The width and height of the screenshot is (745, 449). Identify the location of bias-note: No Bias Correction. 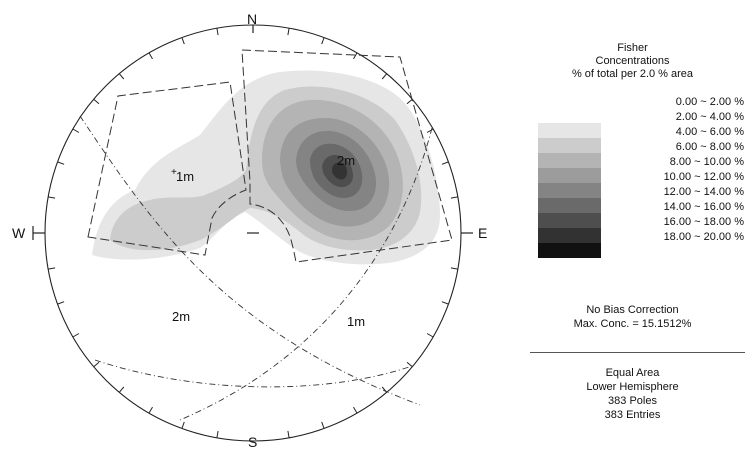
(632, 310).